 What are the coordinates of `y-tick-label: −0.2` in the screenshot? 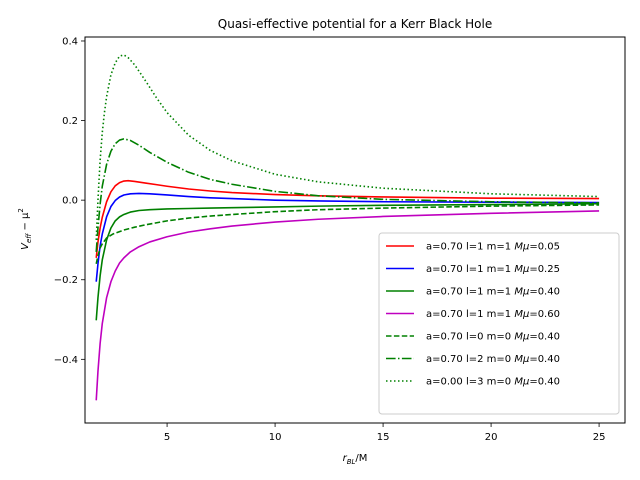 It's located at (66, 280).